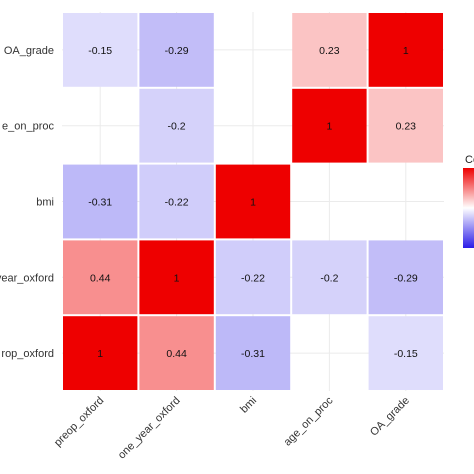 Image resolution: width=474 pixels, height=474 pixels. Describe the element at coordinates (390, 417) in the screenshot. I see `x-tick-label: OA_grade` at that location.